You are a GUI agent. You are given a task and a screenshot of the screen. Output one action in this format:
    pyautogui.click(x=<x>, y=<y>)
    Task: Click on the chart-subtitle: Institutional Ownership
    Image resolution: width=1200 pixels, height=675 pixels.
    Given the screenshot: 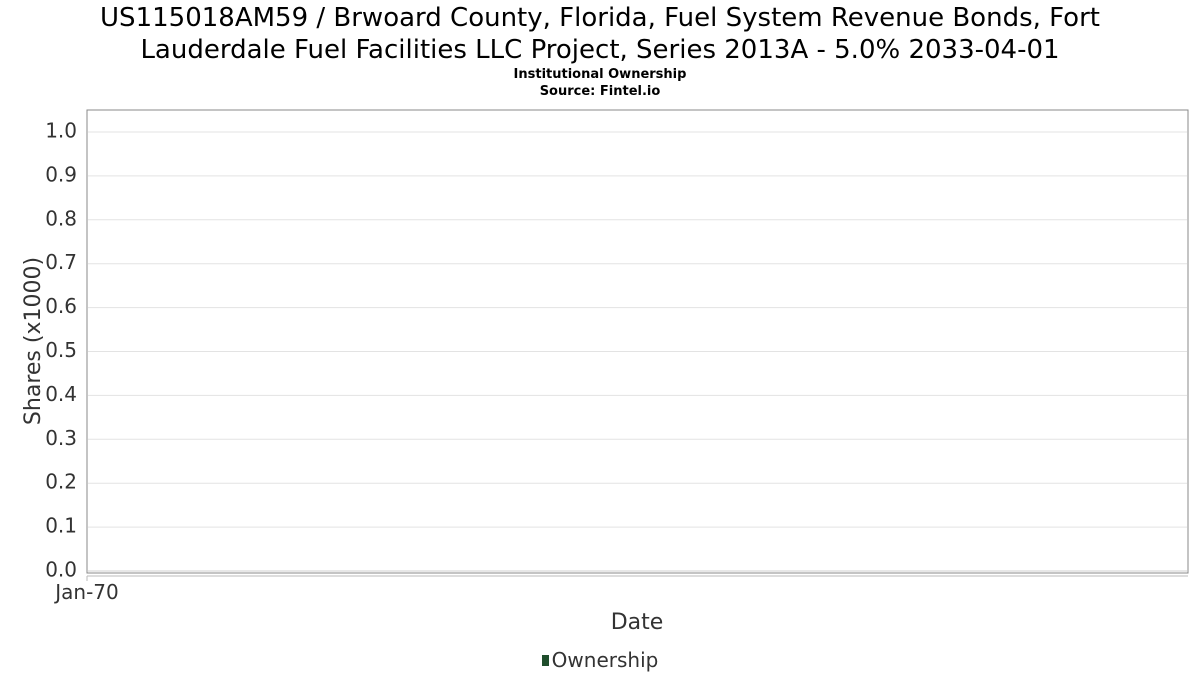 What is the action you would take?
    pyautogui.click(x=600, y=74)
    